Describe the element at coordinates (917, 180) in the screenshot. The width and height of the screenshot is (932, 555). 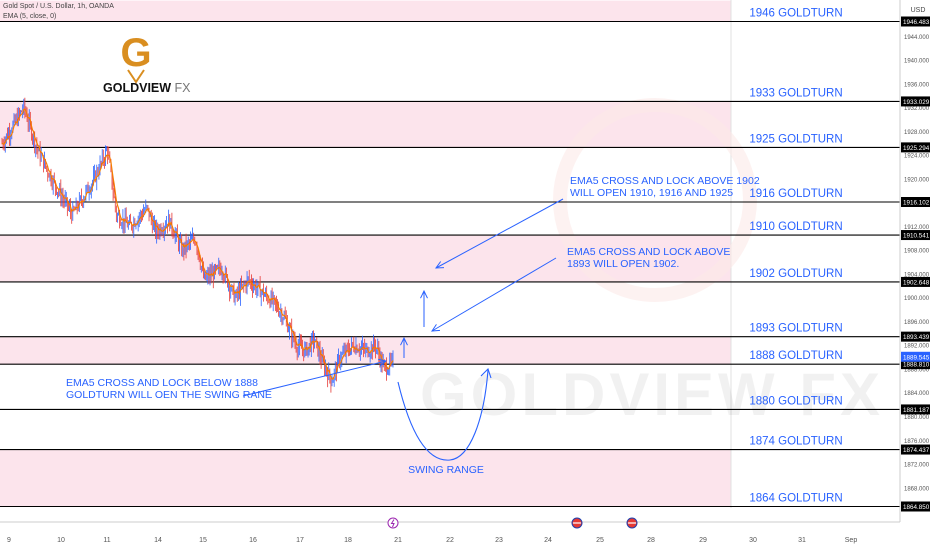
I see `y-tick-label: 1920.000` at that location.